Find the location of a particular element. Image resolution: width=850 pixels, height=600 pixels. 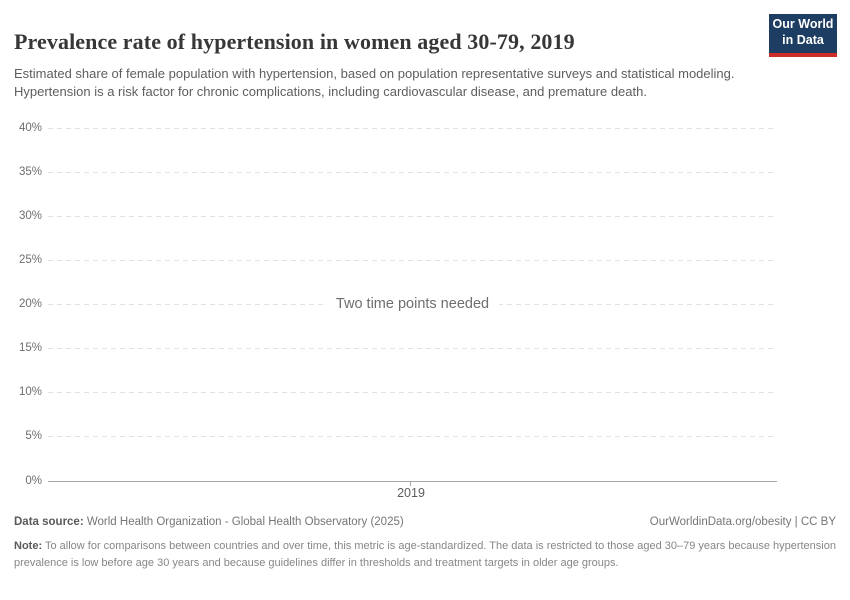

empty-state-message-row: Two time points needed is located at coordinates (412, 304).